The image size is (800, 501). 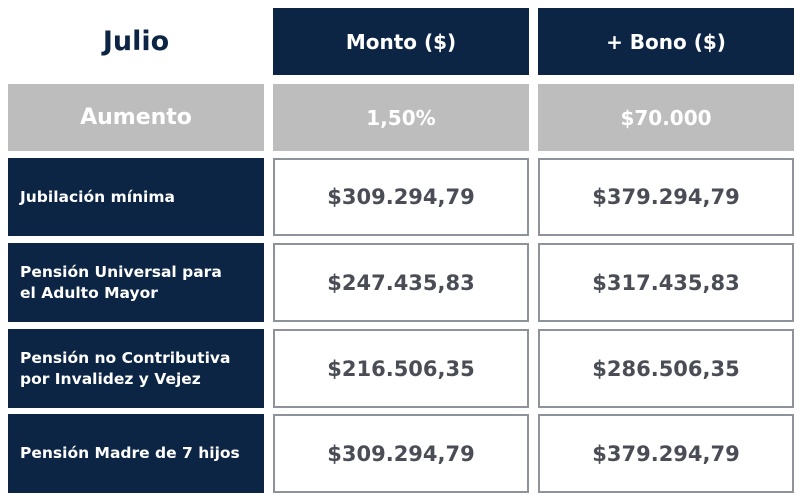 What do you see at coordinates (666, 41) in the screenshot?
I see `column-header-bono: + Bono ($)` at bounding box center [666, 41].